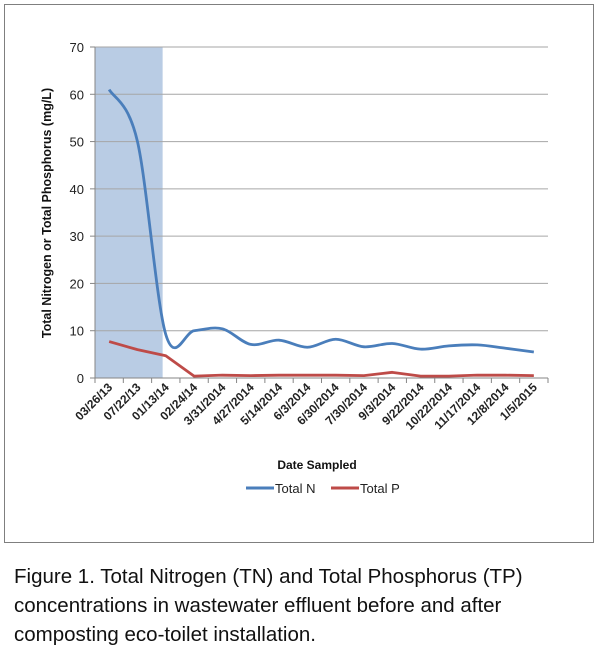 The image size is (600, 654). I want to click on y-tick-label: 20, so click(77, 283).